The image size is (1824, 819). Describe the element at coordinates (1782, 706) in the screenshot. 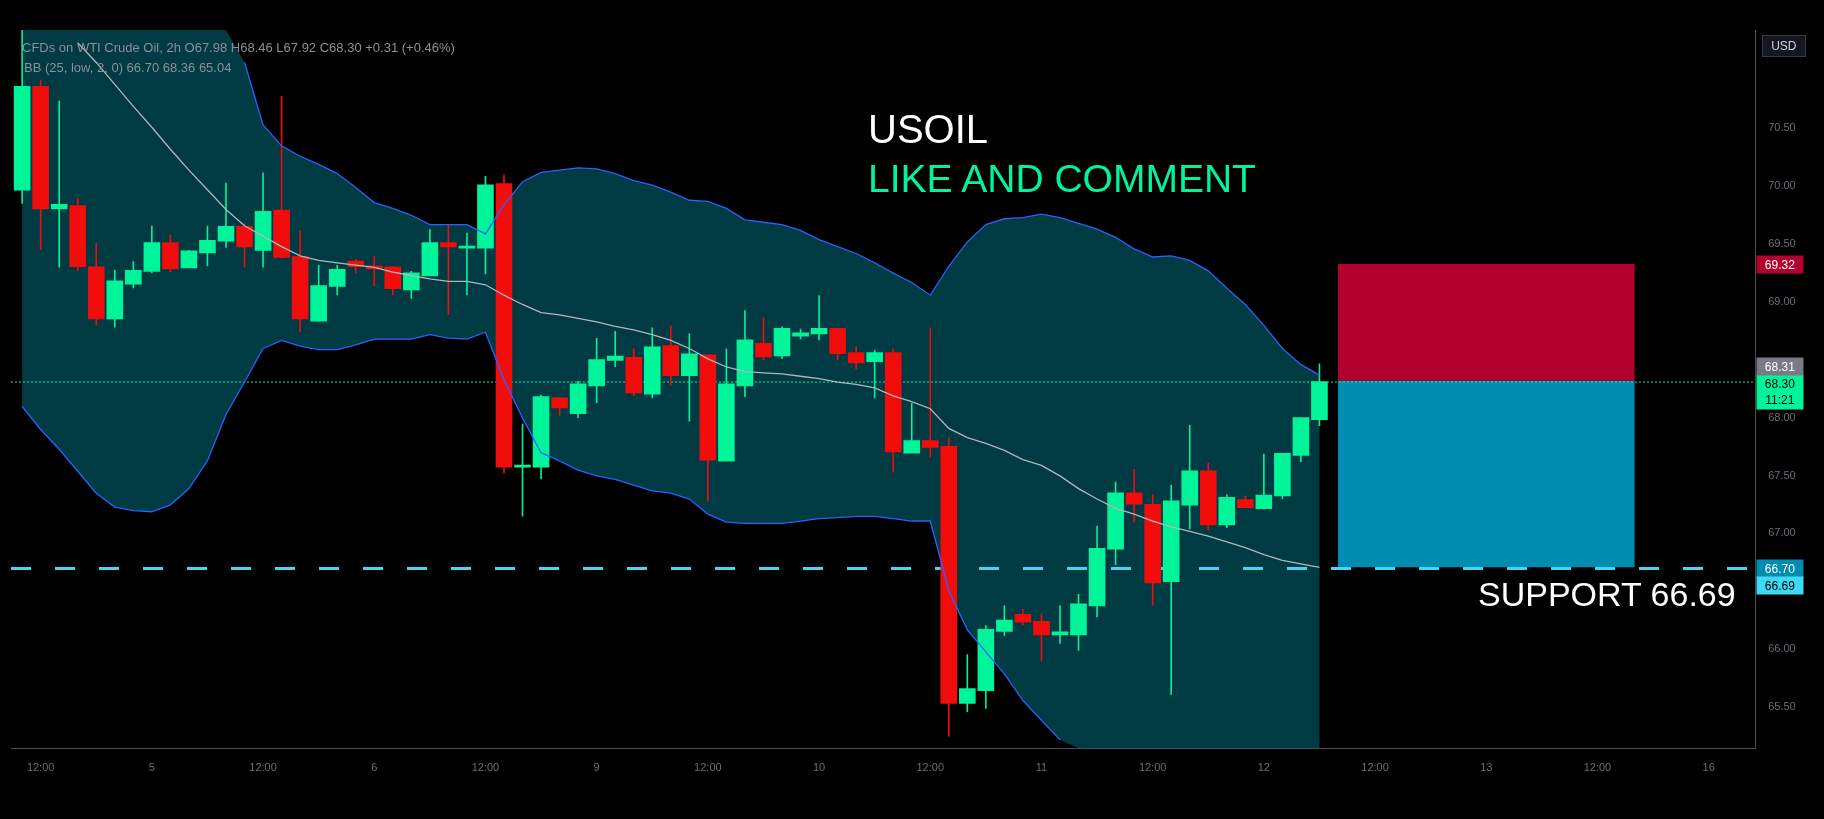

I see `y-tick-label: 65.50` at that location.